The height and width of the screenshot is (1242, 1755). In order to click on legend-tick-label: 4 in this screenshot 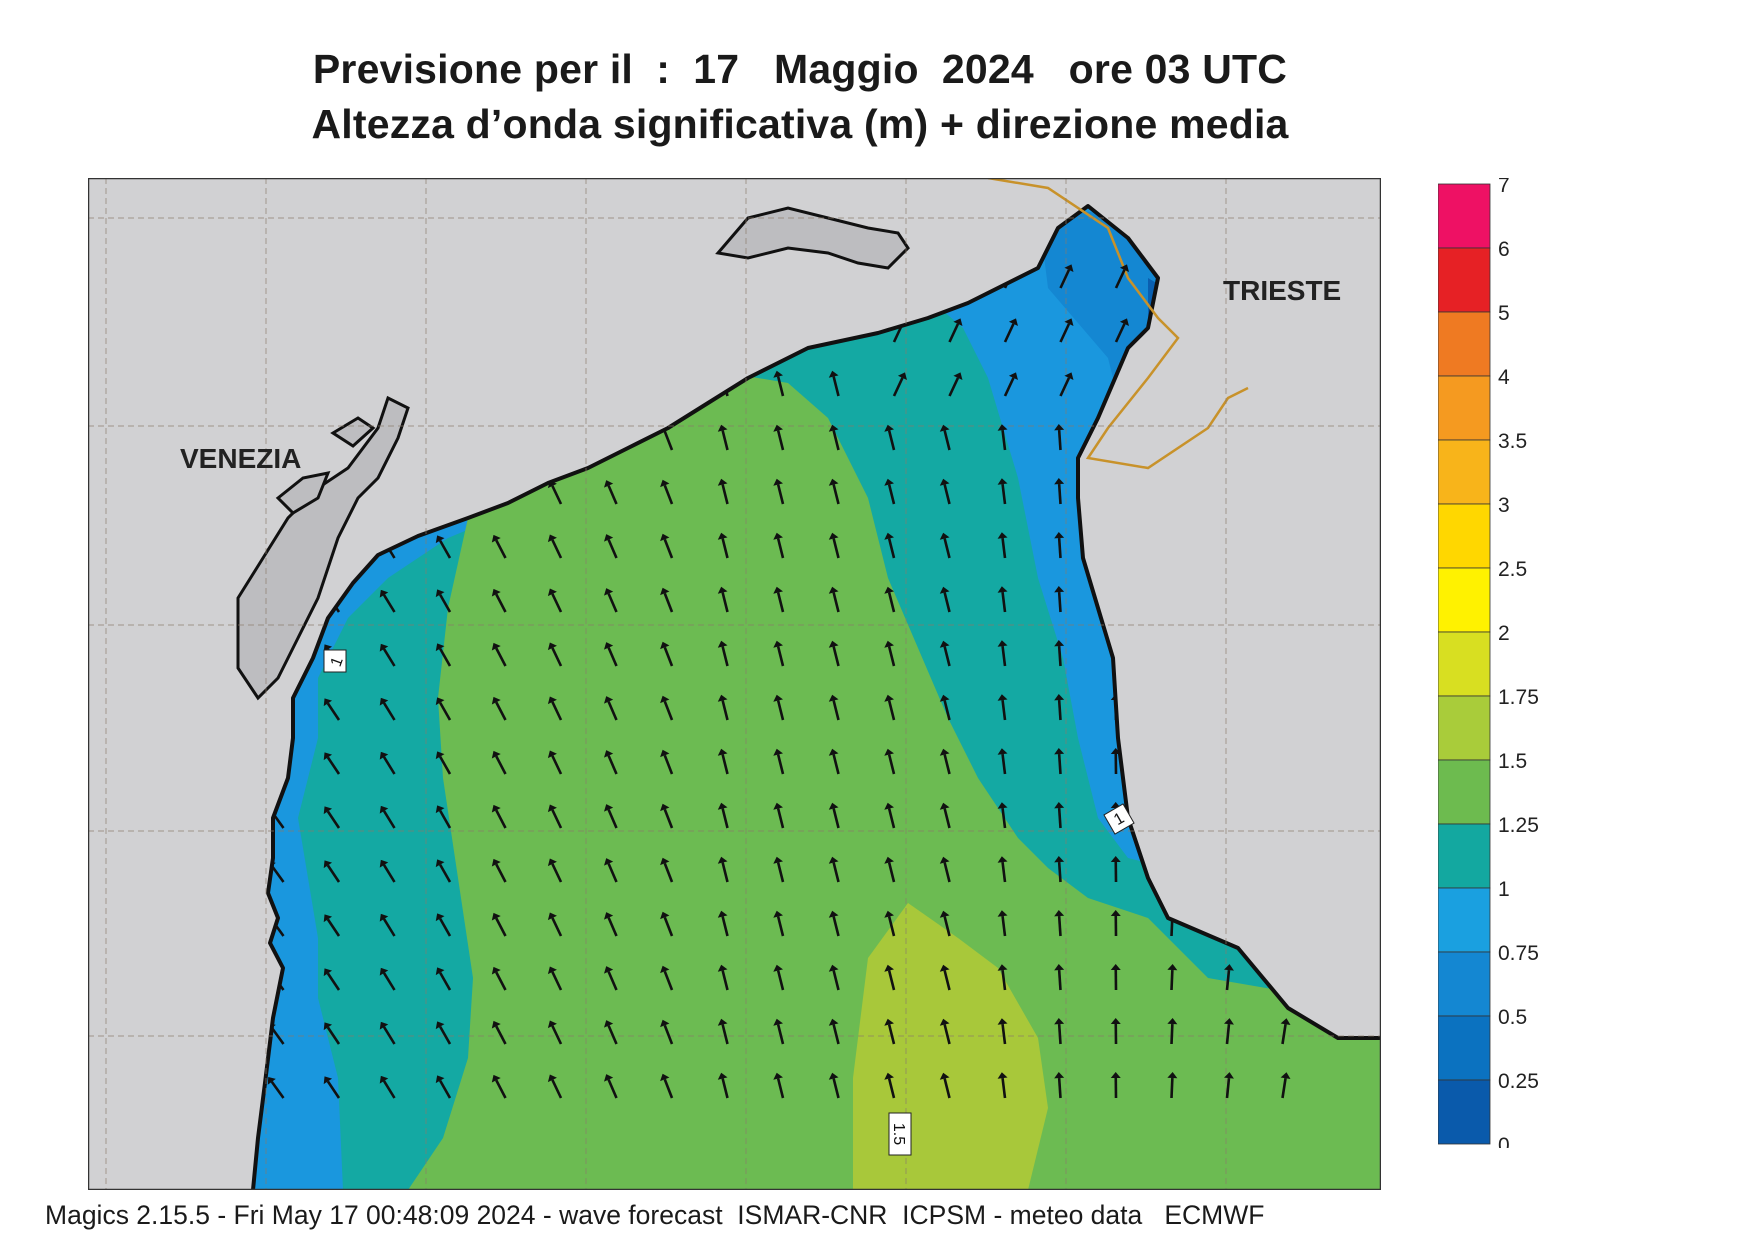, I will do `click(1504, 377)`.